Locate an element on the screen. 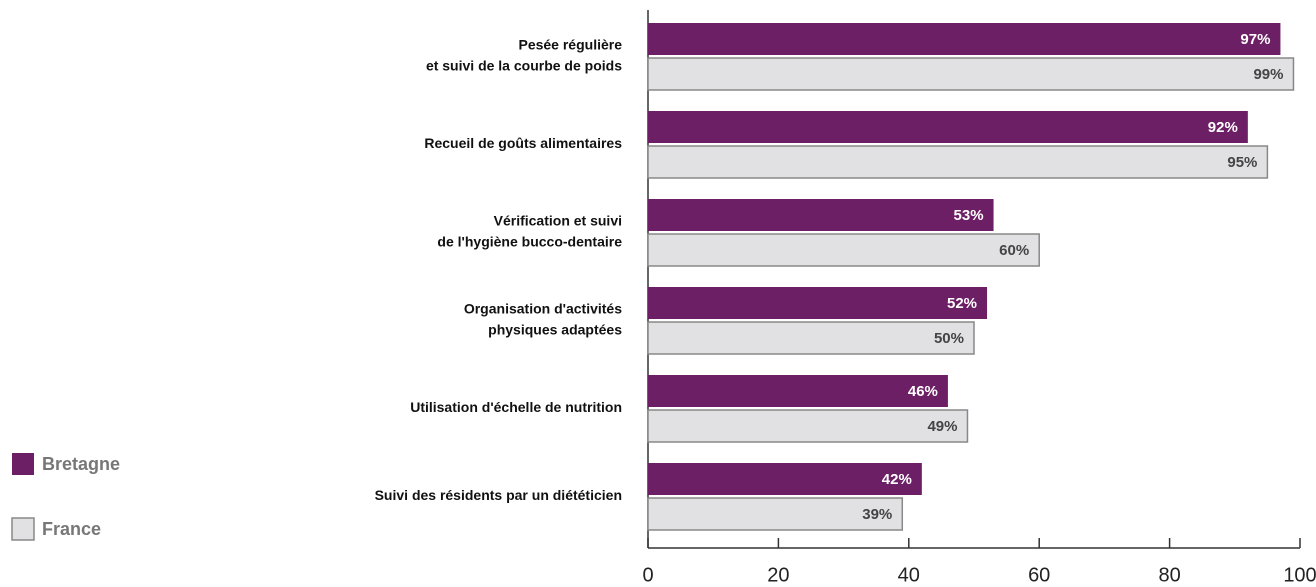  value-label: 49% is located at coordinates (942, 426).